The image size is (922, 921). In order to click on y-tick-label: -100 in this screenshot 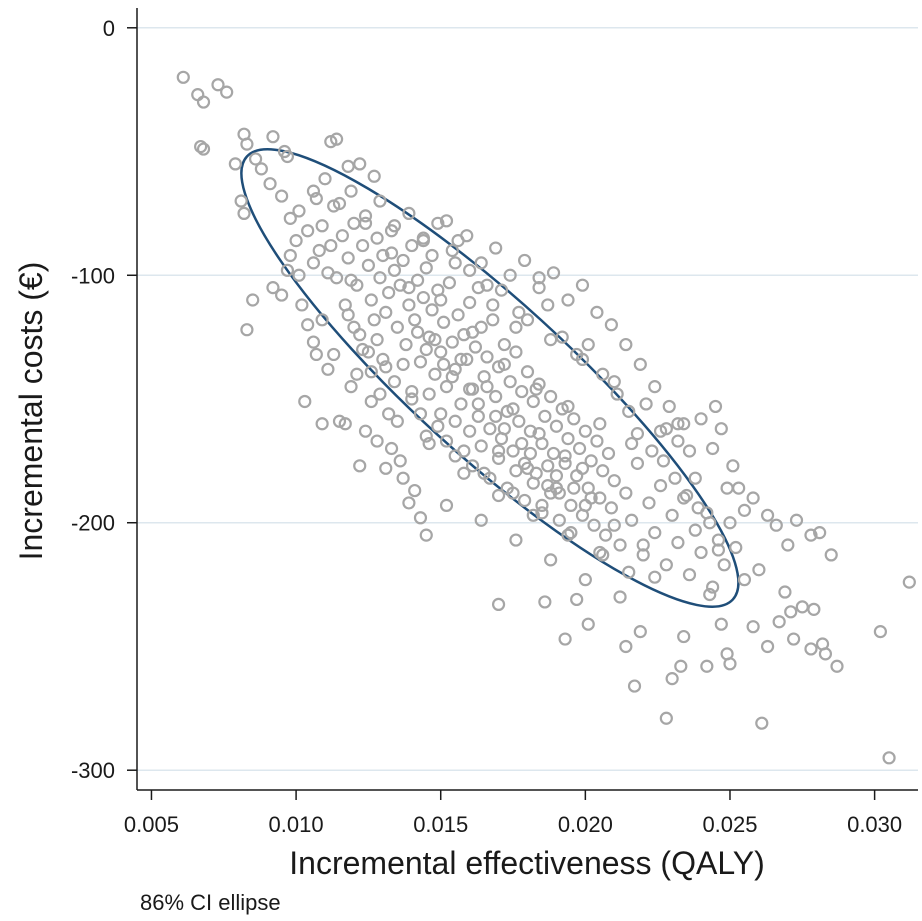, I will do `click(93, 275)`.